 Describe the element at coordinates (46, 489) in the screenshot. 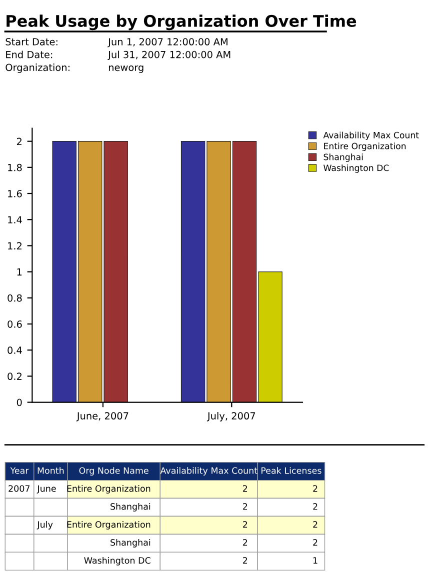

I see `text: June` at that location.